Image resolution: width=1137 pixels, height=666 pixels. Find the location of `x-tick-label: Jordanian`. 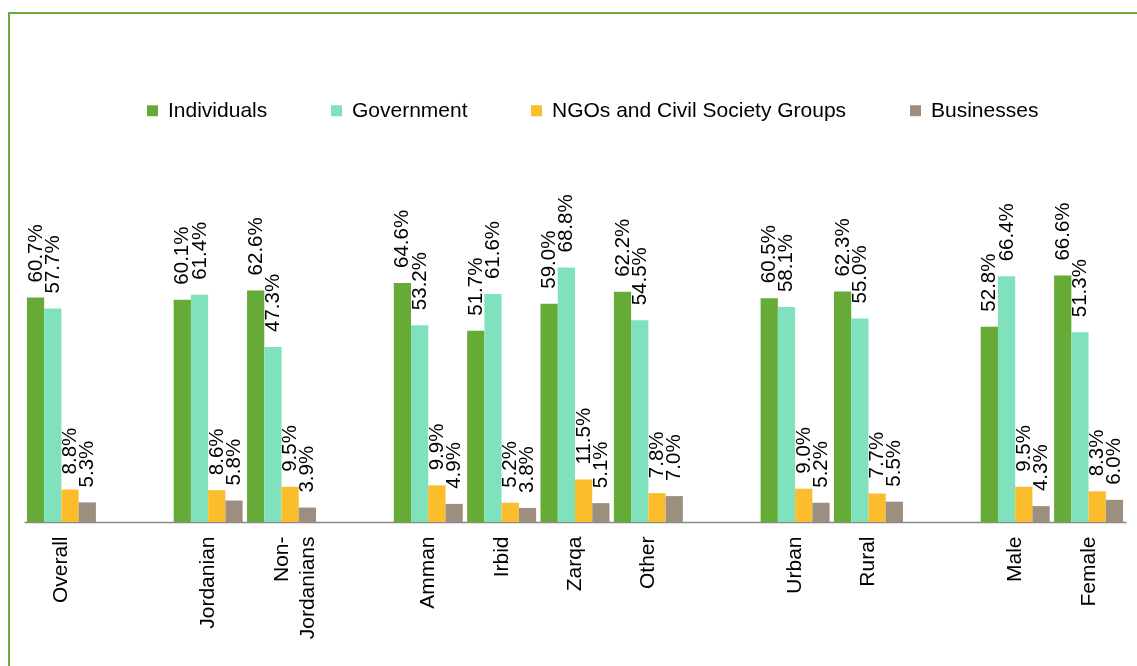

x-tick-label: Jordanian is located at coordinates (207, 582).